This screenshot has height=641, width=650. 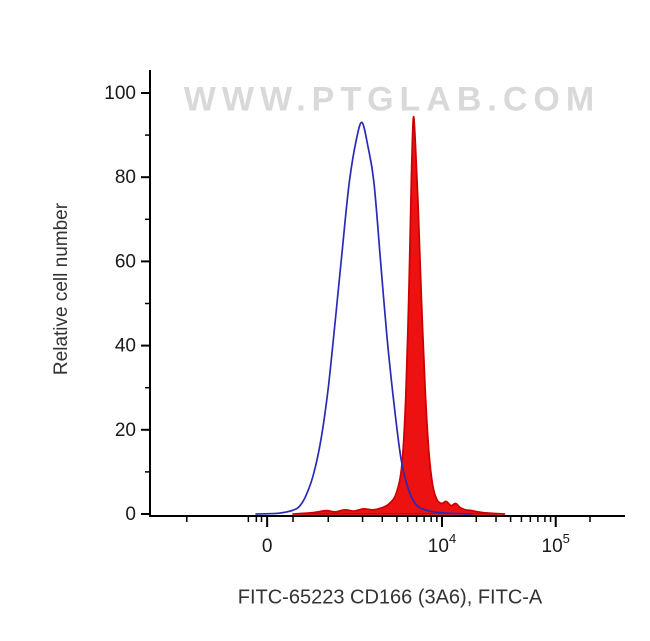 What do you see at coordinates (556, 544) in the screenshot?
I see `x-tick-label: 10⁵` at bounding box center [556, 544].